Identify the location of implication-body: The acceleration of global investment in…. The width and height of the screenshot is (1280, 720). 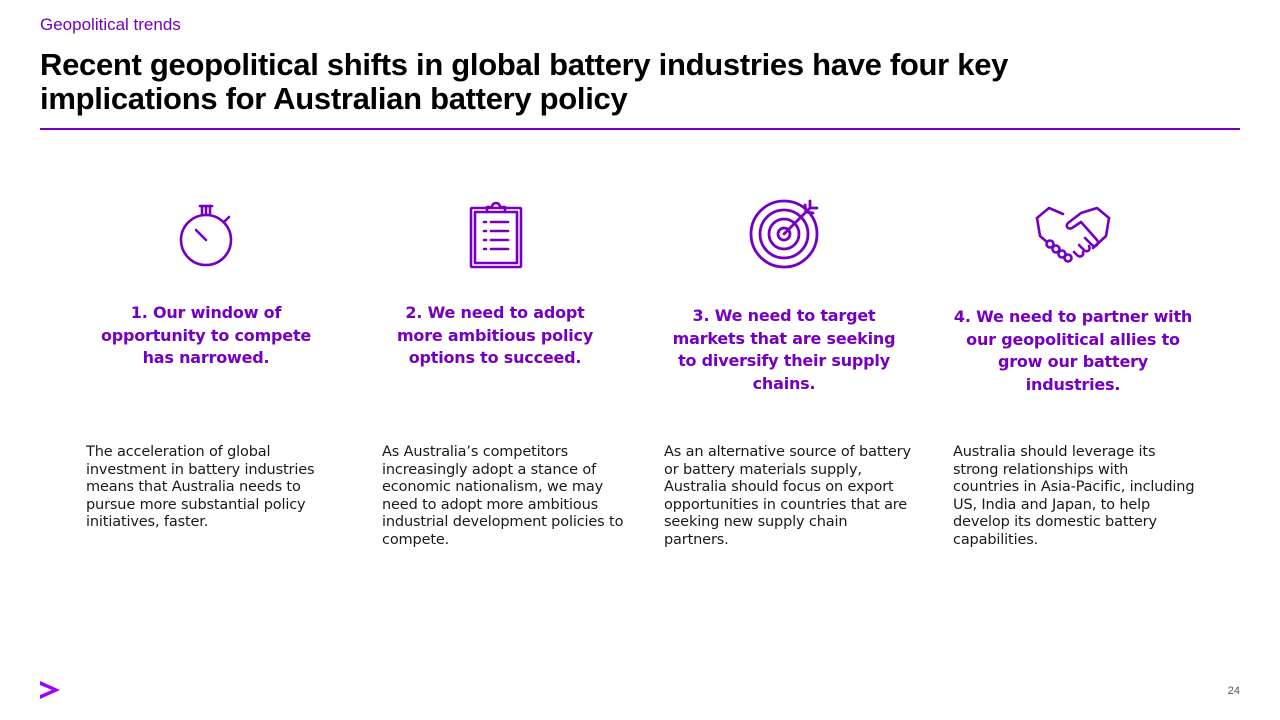
(200, 487).